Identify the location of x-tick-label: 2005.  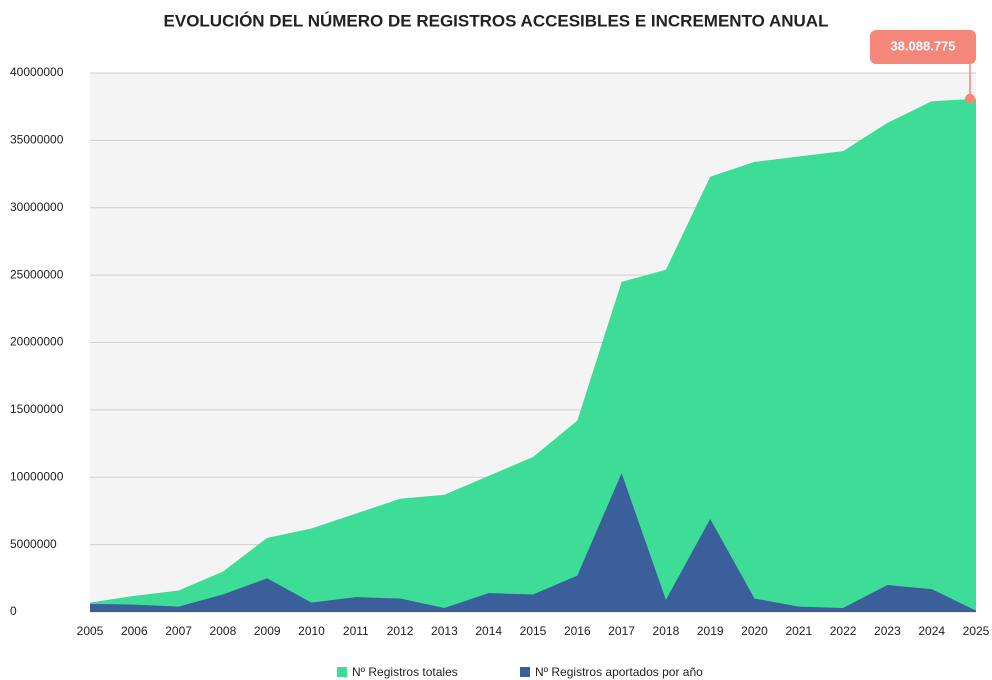
(90, 631).